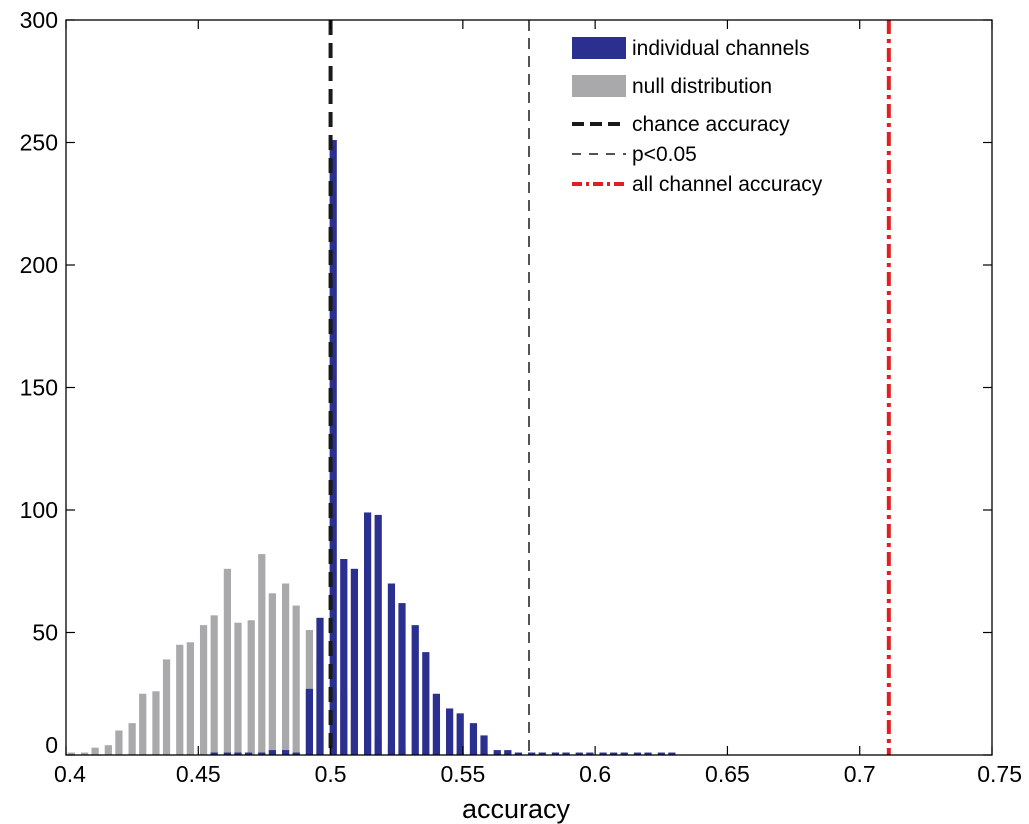 The height and width of the screenshot is (824, 1029). I want to click on x-tick-label: 0.6, so click(595, 774).